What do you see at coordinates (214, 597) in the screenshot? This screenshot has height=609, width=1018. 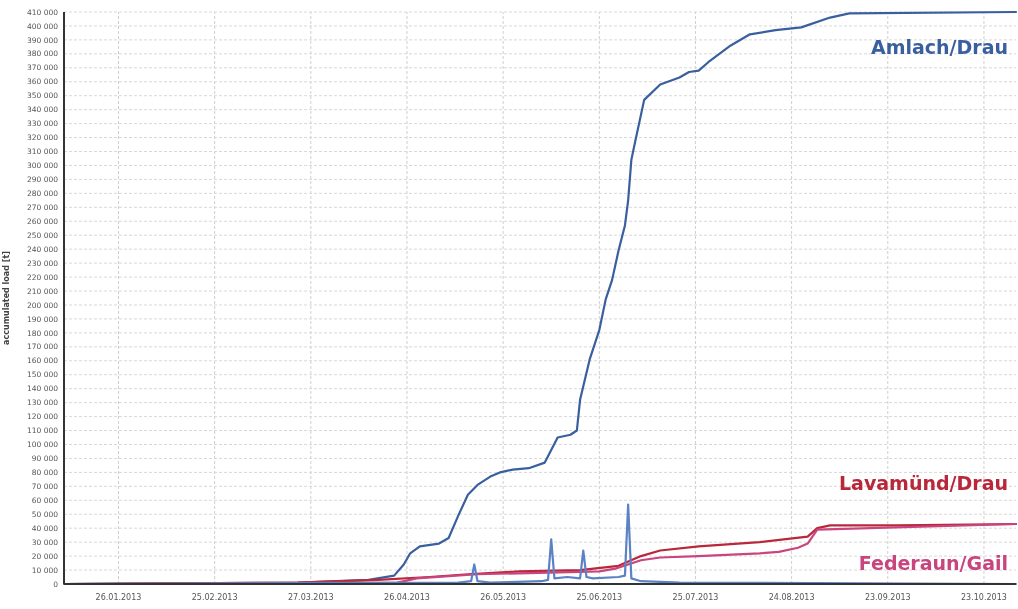 I see `x-tick-label: 25.02.2013` at bounding box center [214, 597].